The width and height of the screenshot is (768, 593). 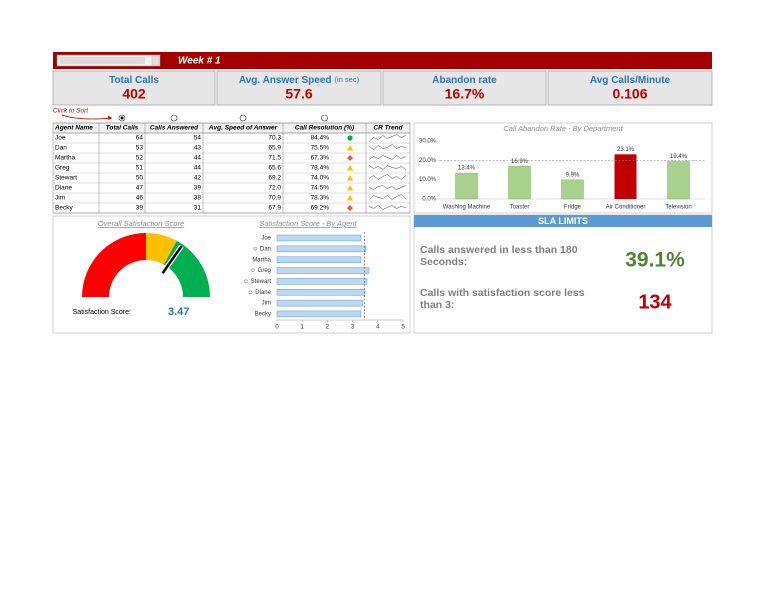 I want to click on sla-label-box: Calls answered in less than 180 Seconds:, so click(x=499, y=256).